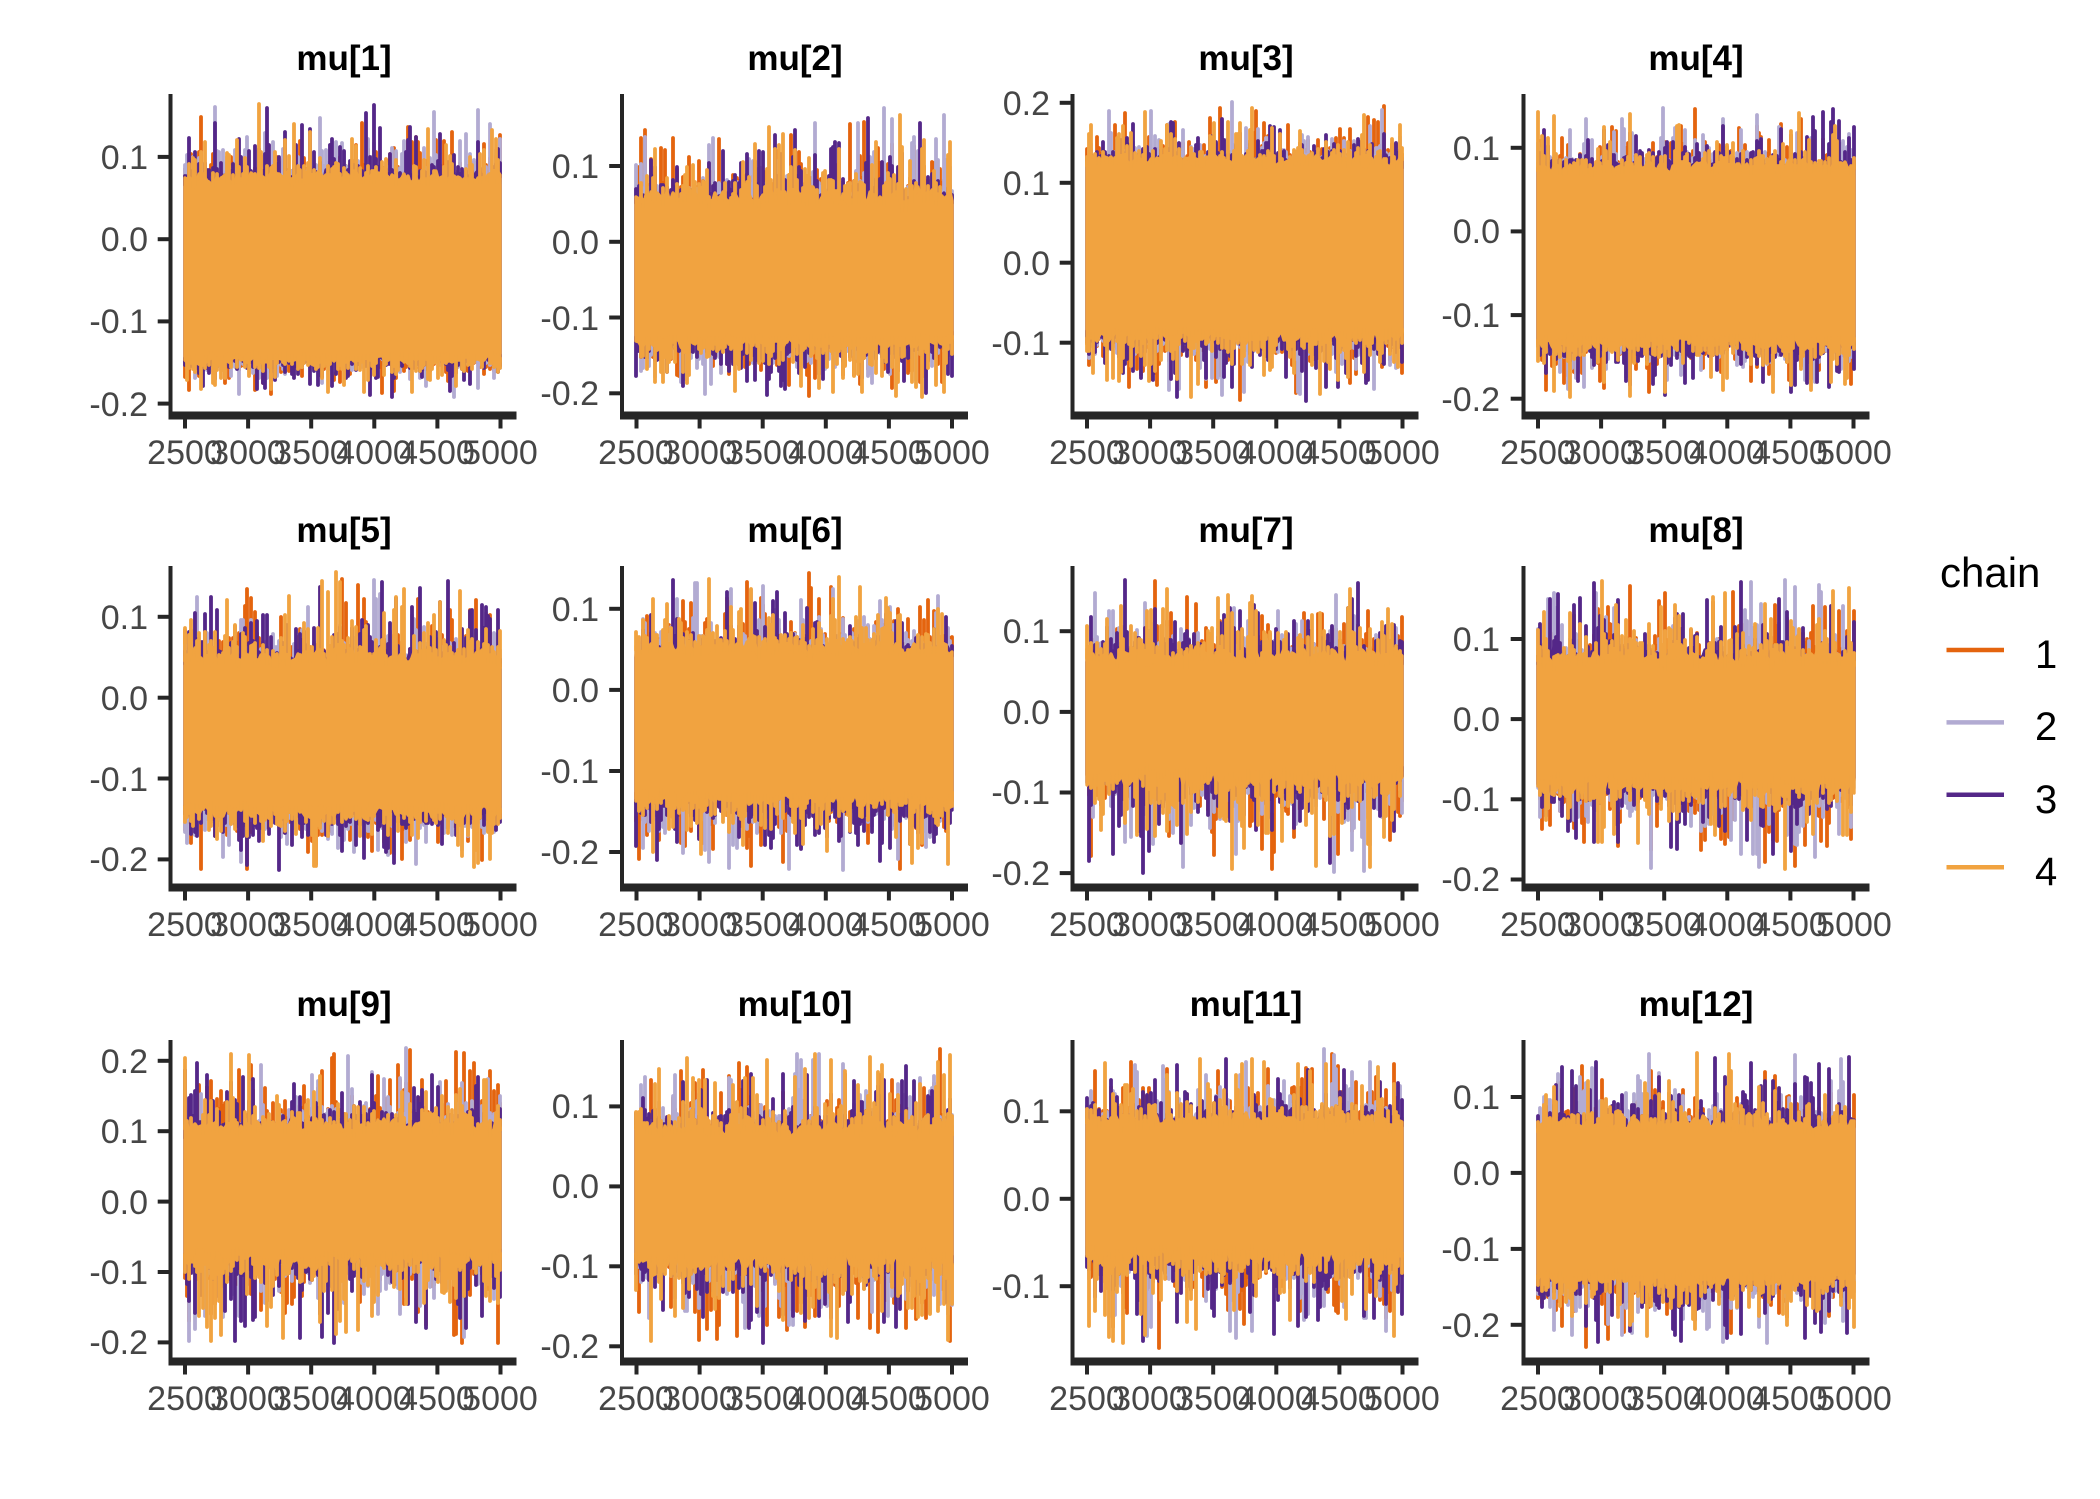 This screenshot has width=2100, height=1499. Describe the element at coordinates (794, 530) in the screenshot. I see `svg-text: mu[6]` at that location.